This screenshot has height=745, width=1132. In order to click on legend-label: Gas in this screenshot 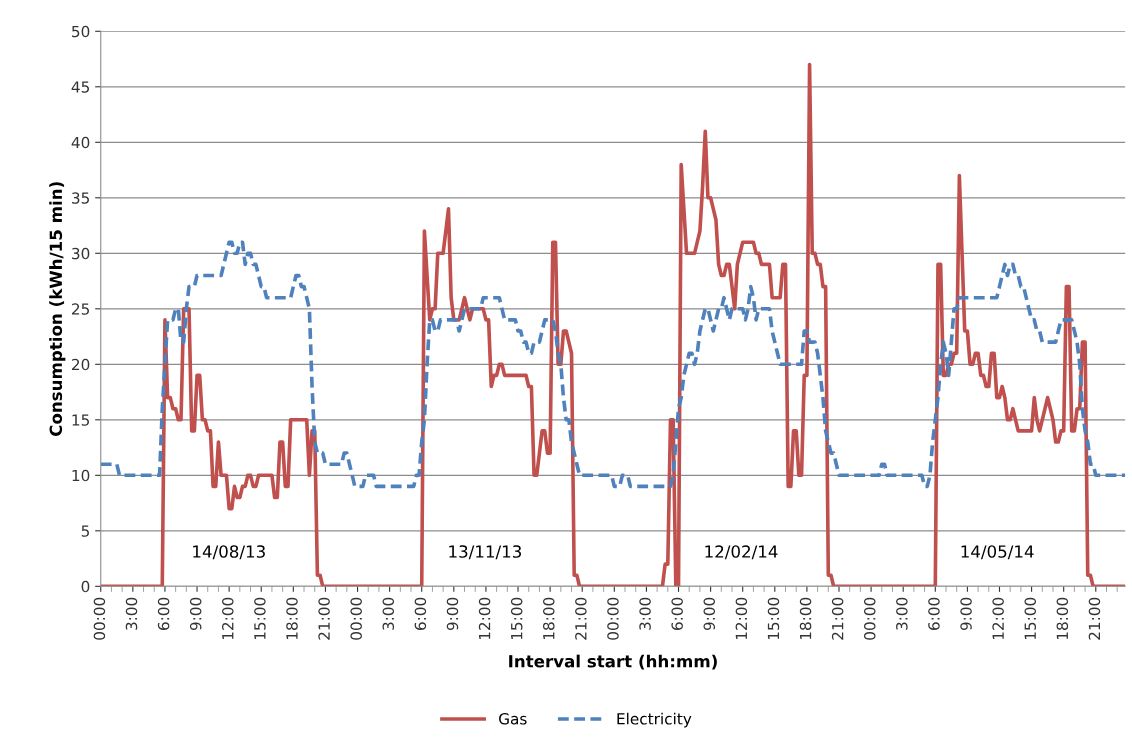, I will do `click(513, 719)`.